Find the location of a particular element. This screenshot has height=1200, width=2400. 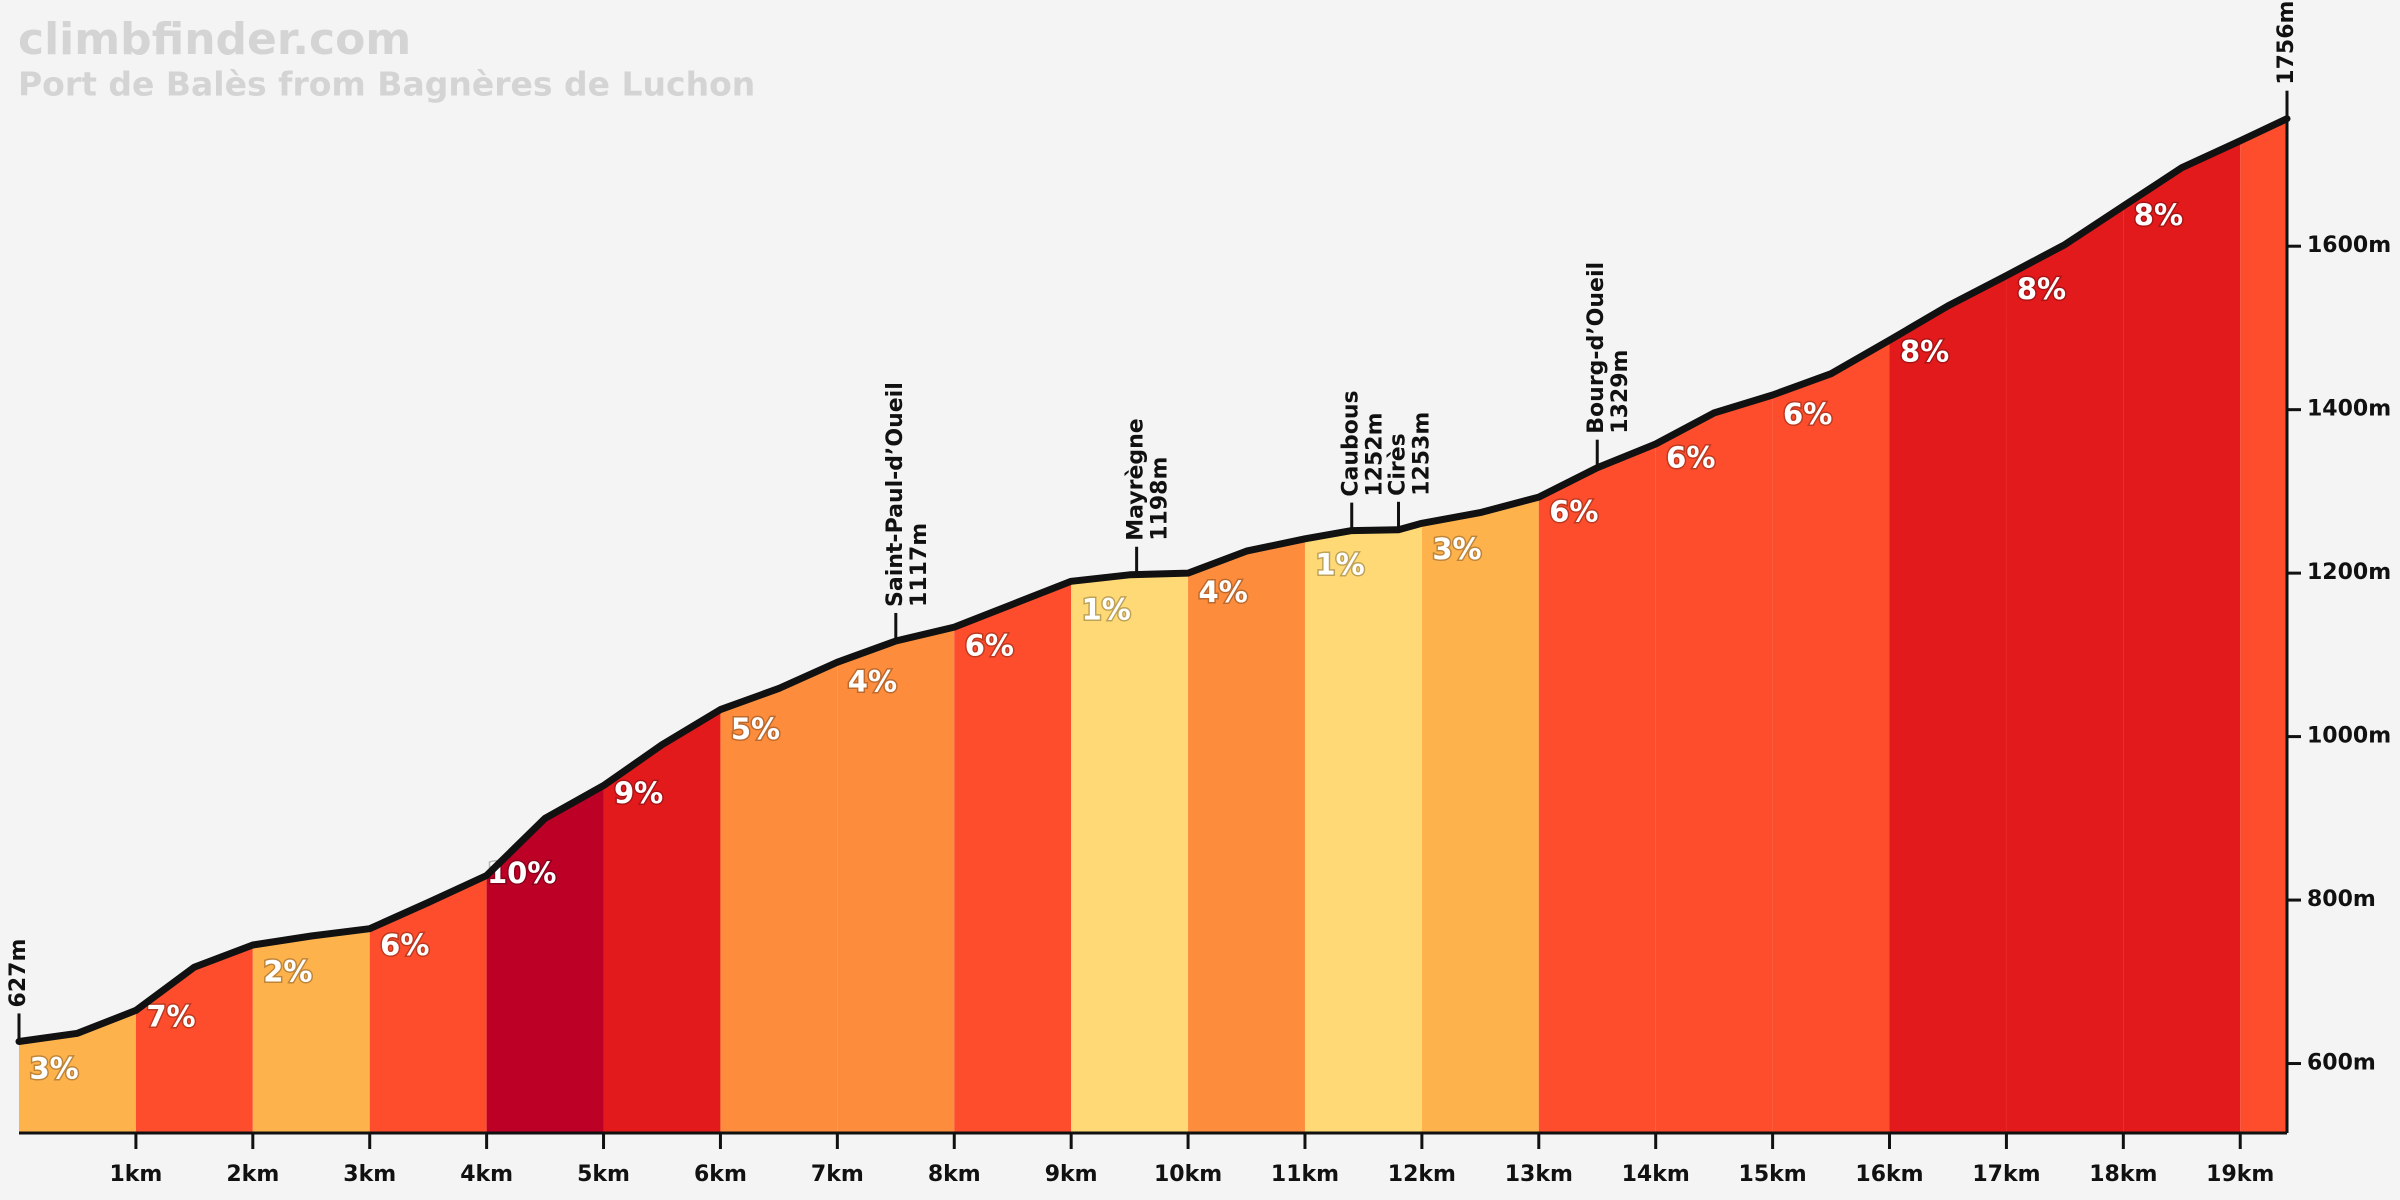

chart-title: climbfinder.com is located at coordinates (214, 39).